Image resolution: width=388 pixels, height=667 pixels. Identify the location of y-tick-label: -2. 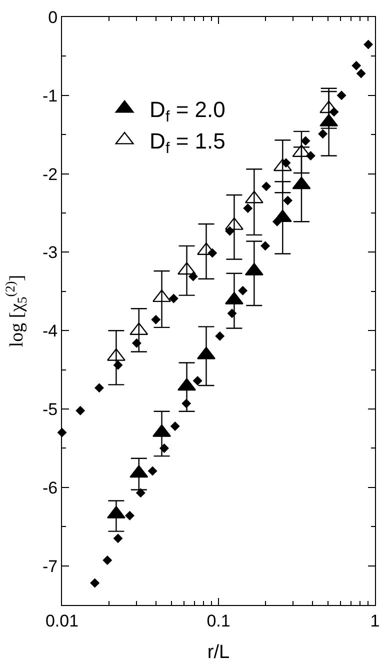
(50, 174).